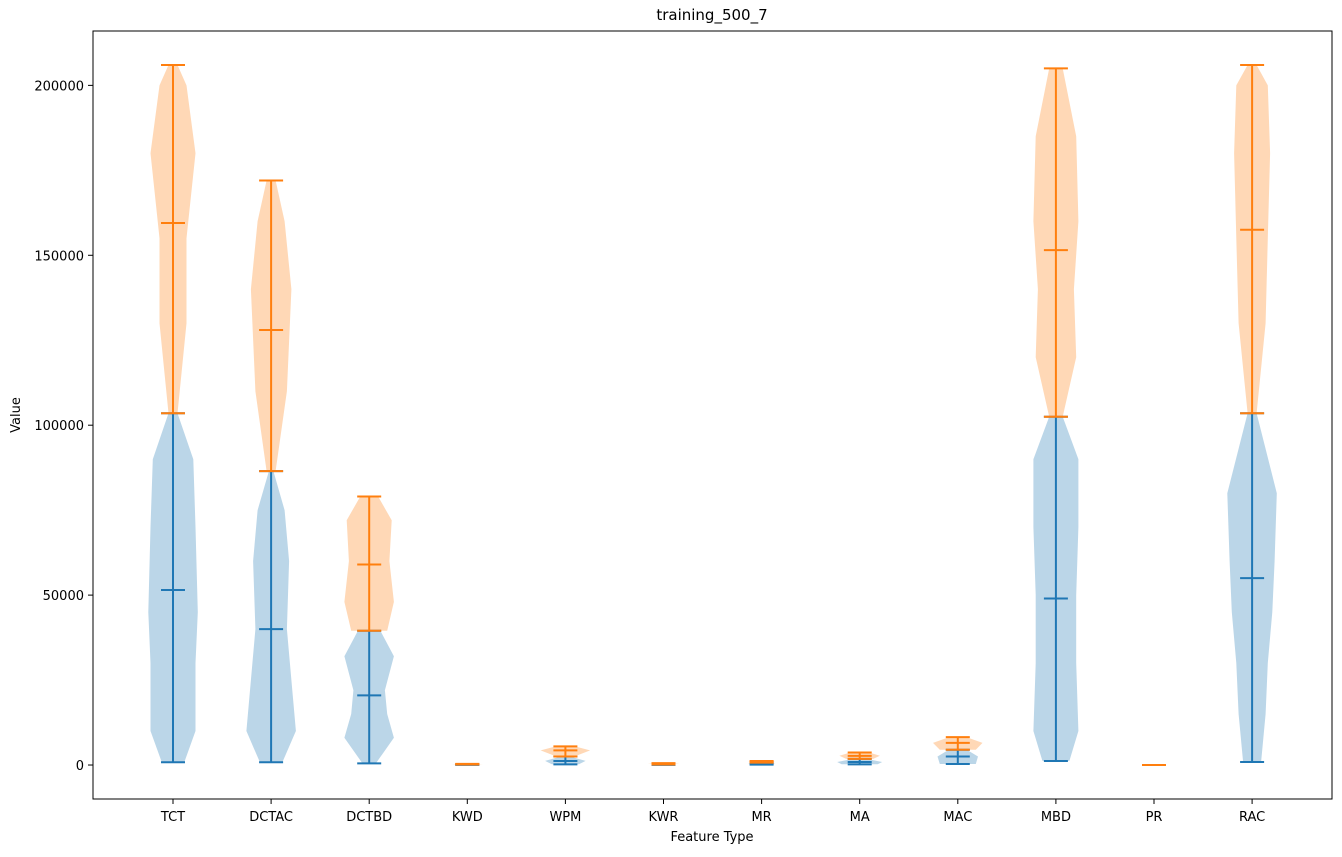 This screenshot has height=857, width=1342. Describe the element at coordinates (1252, 817) in the screenshot. I see `x-tick-label: RAC` at that location.